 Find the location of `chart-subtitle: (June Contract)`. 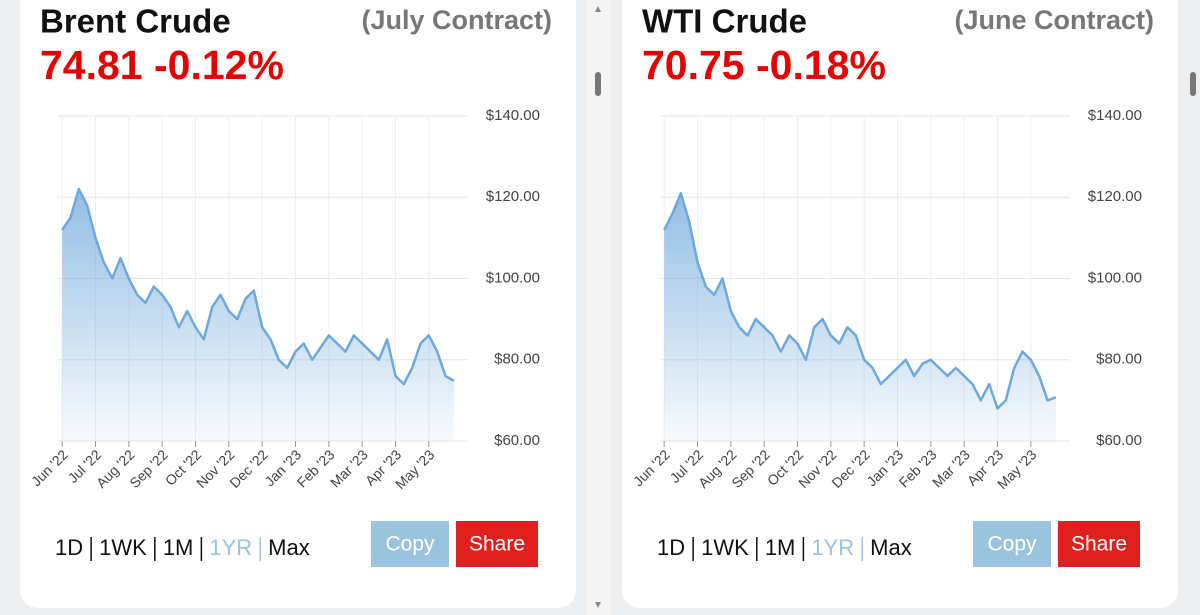

chart-subtitle: (June Contract) is located at coordinates (1054, 20).